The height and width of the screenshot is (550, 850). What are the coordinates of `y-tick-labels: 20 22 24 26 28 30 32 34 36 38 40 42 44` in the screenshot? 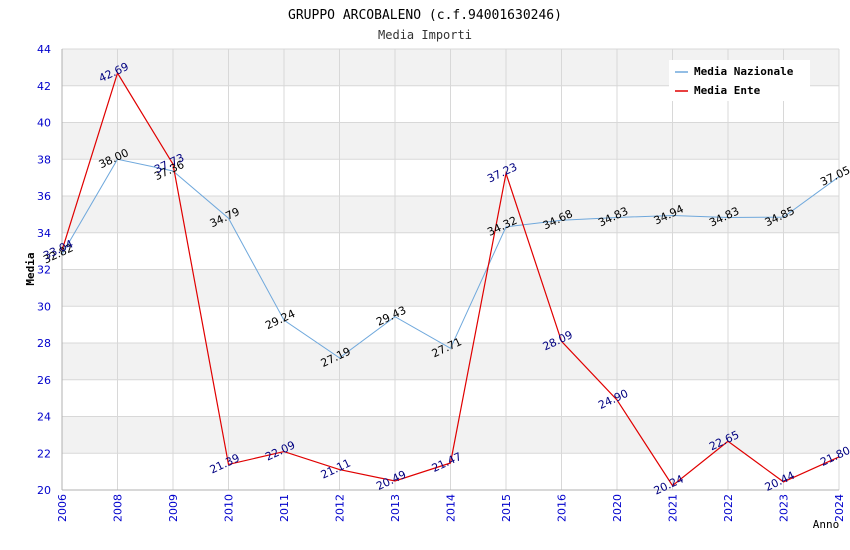 It's located at (44, 270).